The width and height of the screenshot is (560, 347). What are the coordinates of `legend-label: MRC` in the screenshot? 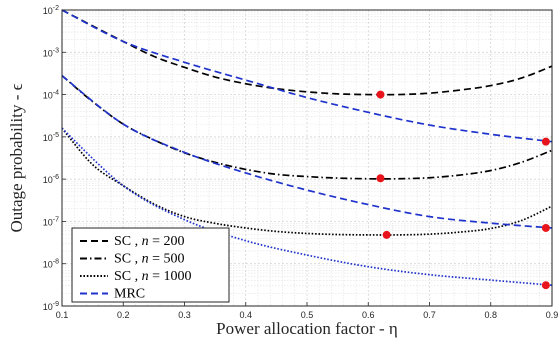 It's located at (129, 294).